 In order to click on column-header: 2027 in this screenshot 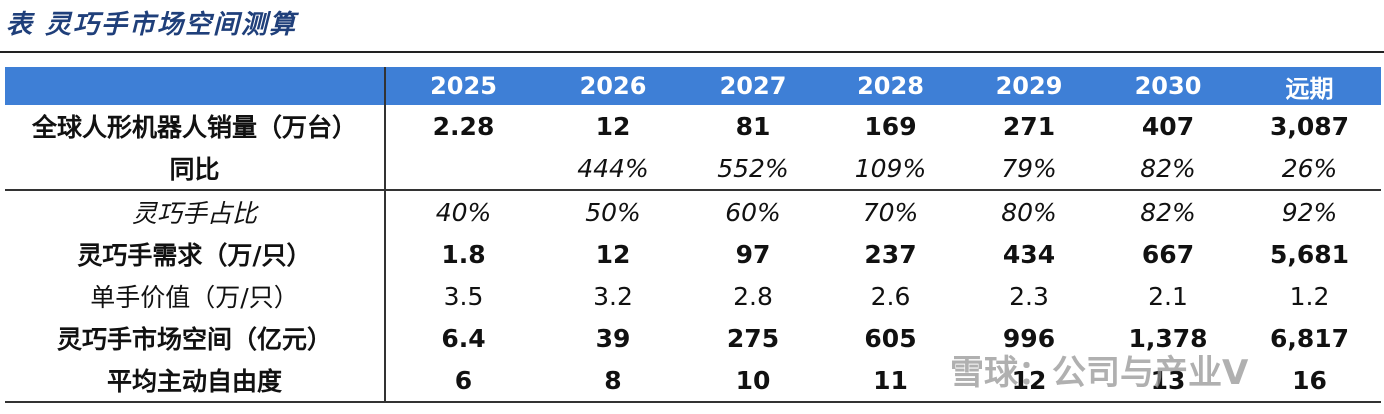, I will do `click(753, 86)`.